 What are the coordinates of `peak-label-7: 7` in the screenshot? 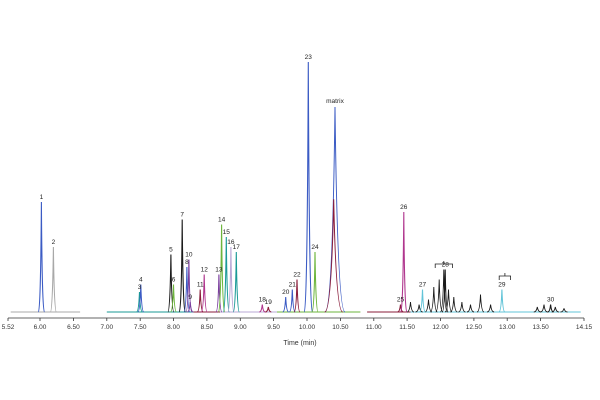 It's located at (182, 215).